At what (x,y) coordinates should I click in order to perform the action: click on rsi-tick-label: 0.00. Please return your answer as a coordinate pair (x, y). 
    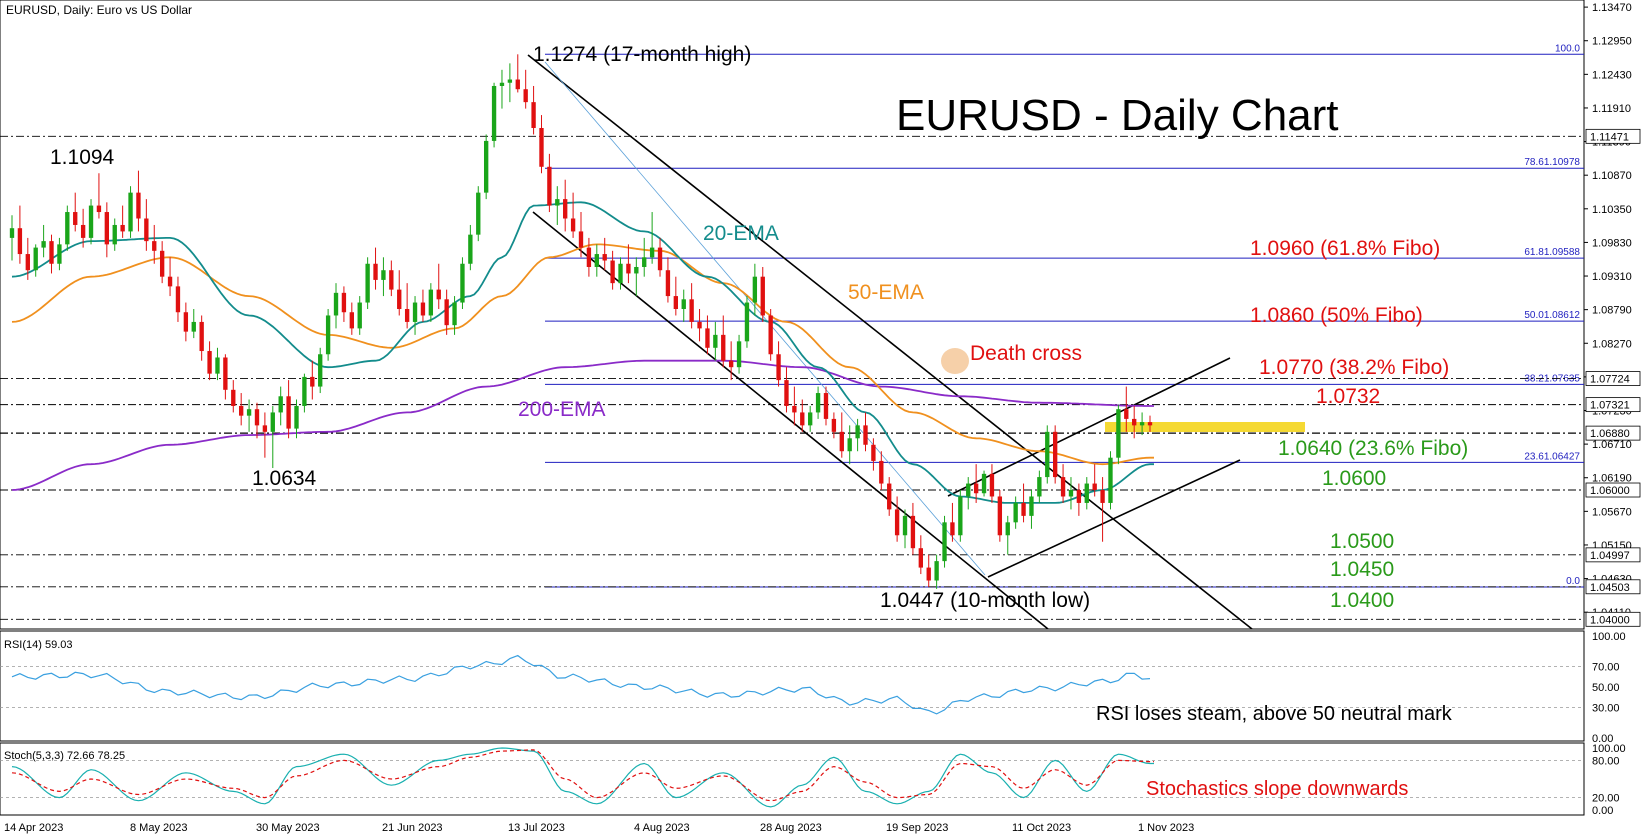
    Looking at the image, I should click on (1602, 739).